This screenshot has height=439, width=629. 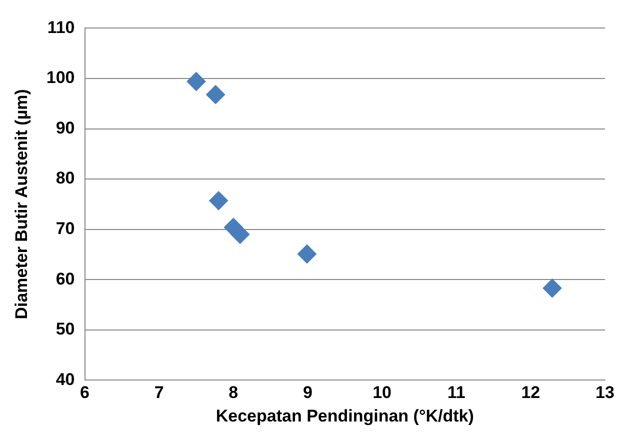 I want to click on y-tick-label: 110, so click(x=61, y=27).